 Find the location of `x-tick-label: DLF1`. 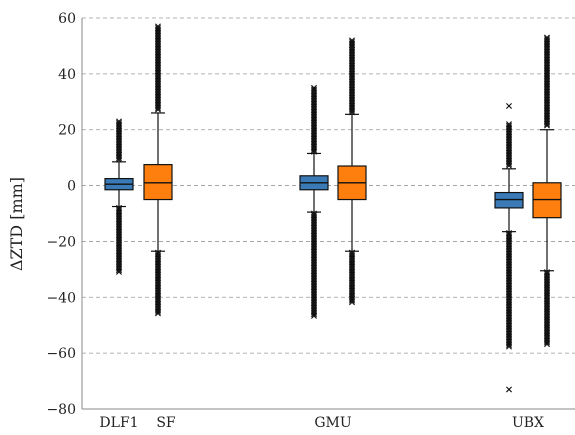

x-tick-label: DLF1 is located at coordinates (118, 422).